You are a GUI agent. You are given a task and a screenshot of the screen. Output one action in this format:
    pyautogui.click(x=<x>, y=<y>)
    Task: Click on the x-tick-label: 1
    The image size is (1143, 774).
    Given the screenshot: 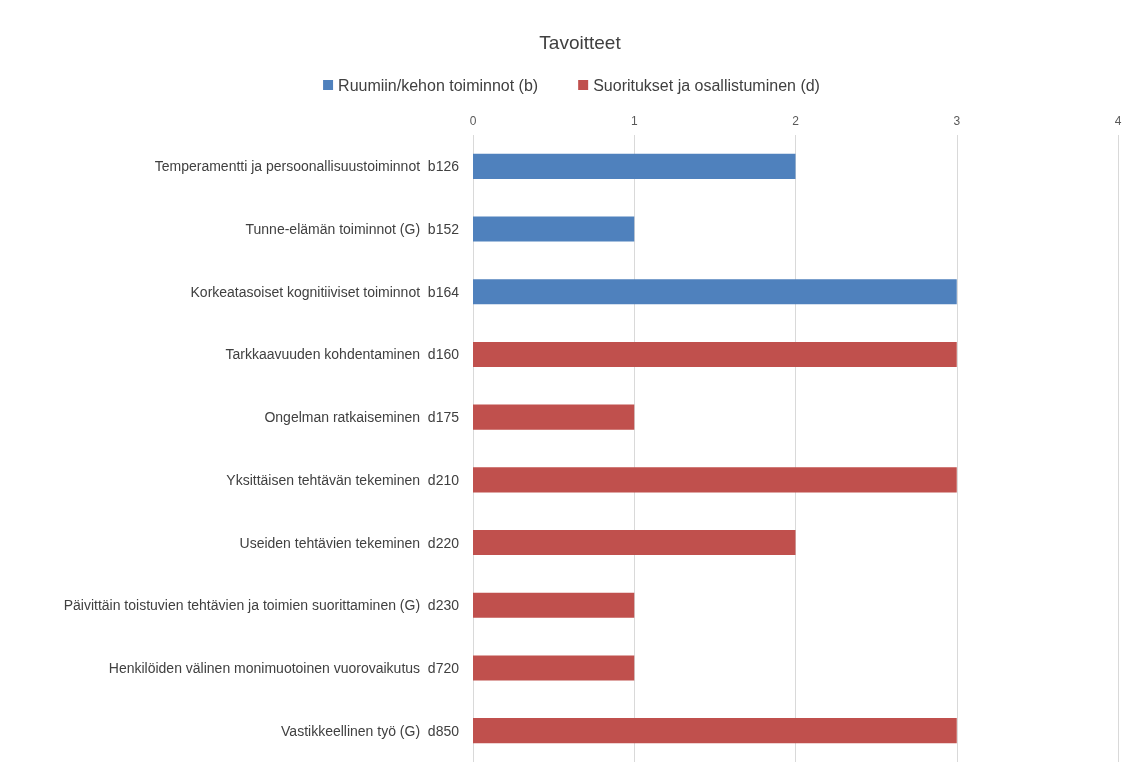 What is the action you would take?
    pyautogui.click(x=634, y=121)
    